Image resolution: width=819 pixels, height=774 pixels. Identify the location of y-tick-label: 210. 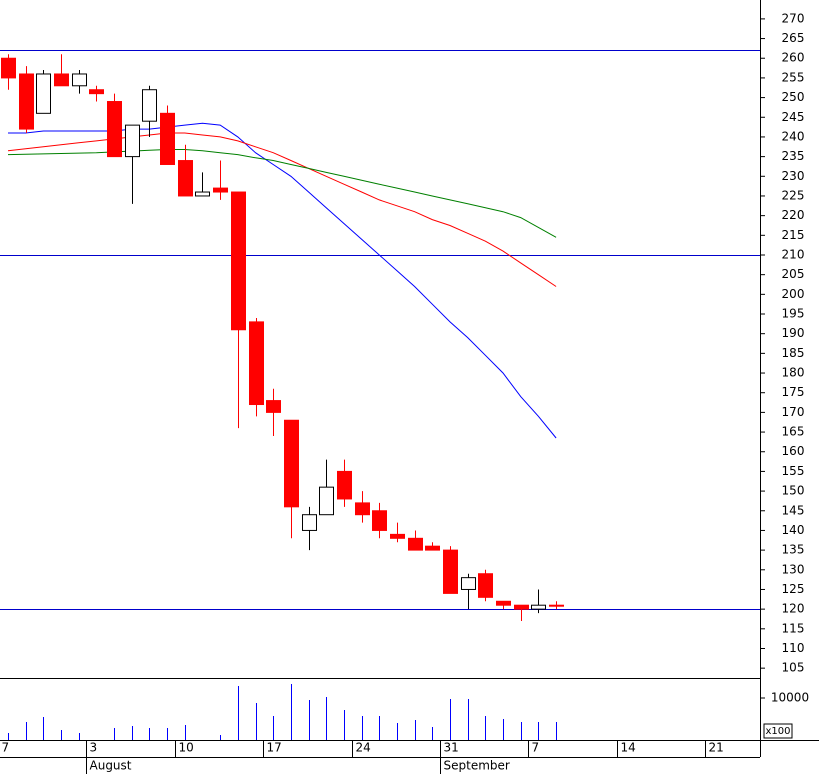
(793, 254).